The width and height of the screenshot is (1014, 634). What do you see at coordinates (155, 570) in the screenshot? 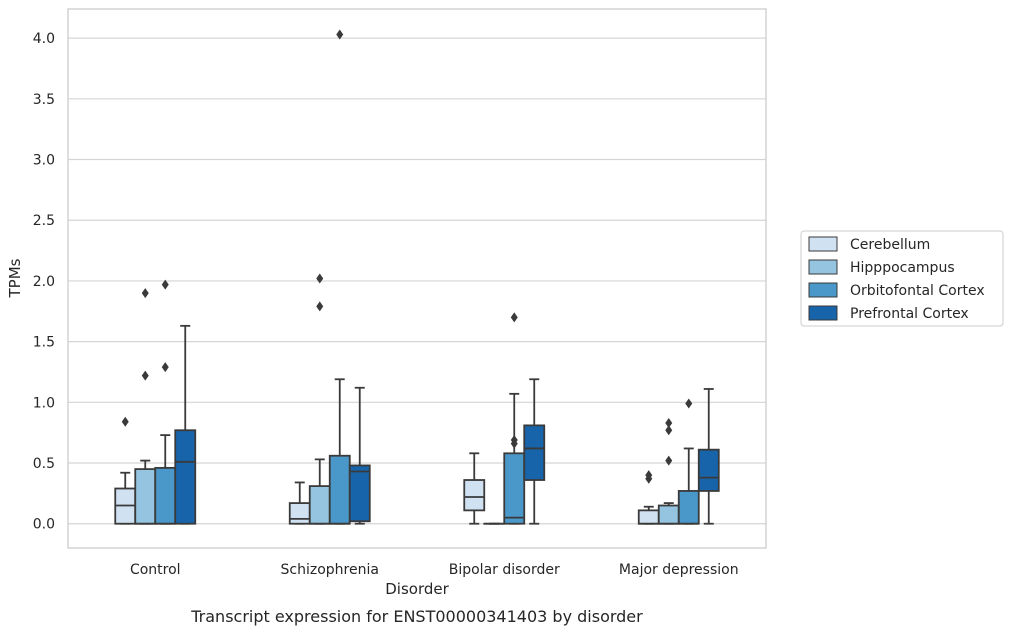
I see `x-tick-label: Control` at bounding box center [155, 570].